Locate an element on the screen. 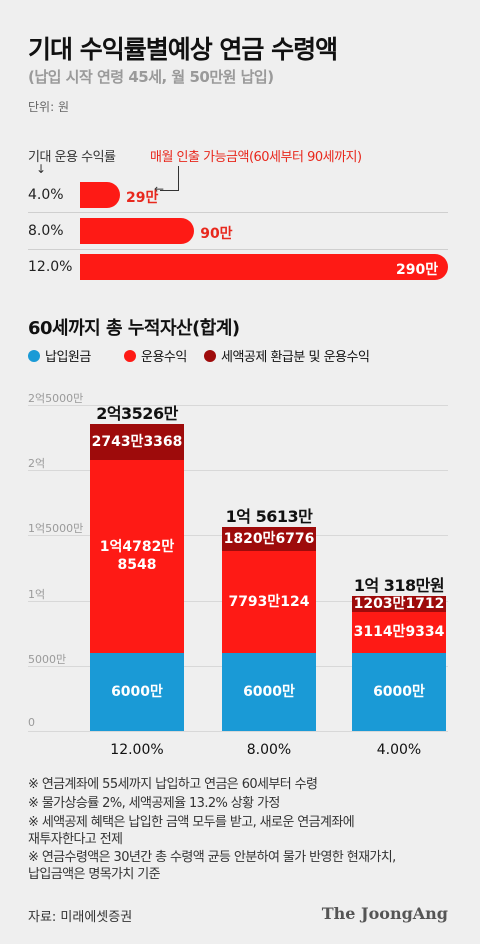 The width and height of the screenshot is (480, 944). footnote: ※ 연금계좌에 55세까지 납입하고 연금은 60세부터 수령 is located at coordinates (173, 784).